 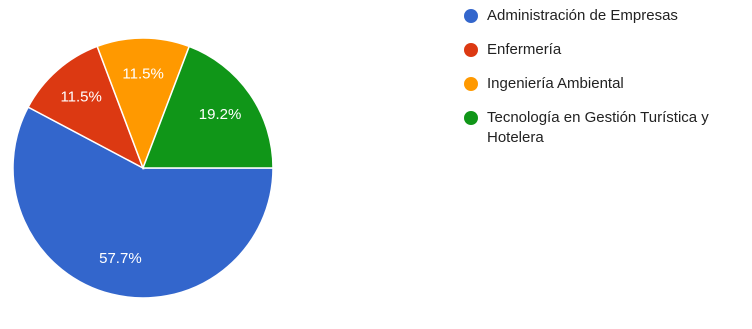 What do you see at coordinates (471, 50) in the screenshot?
I see `legend-swatch-enfermeria` at bounding box center [471, 50].